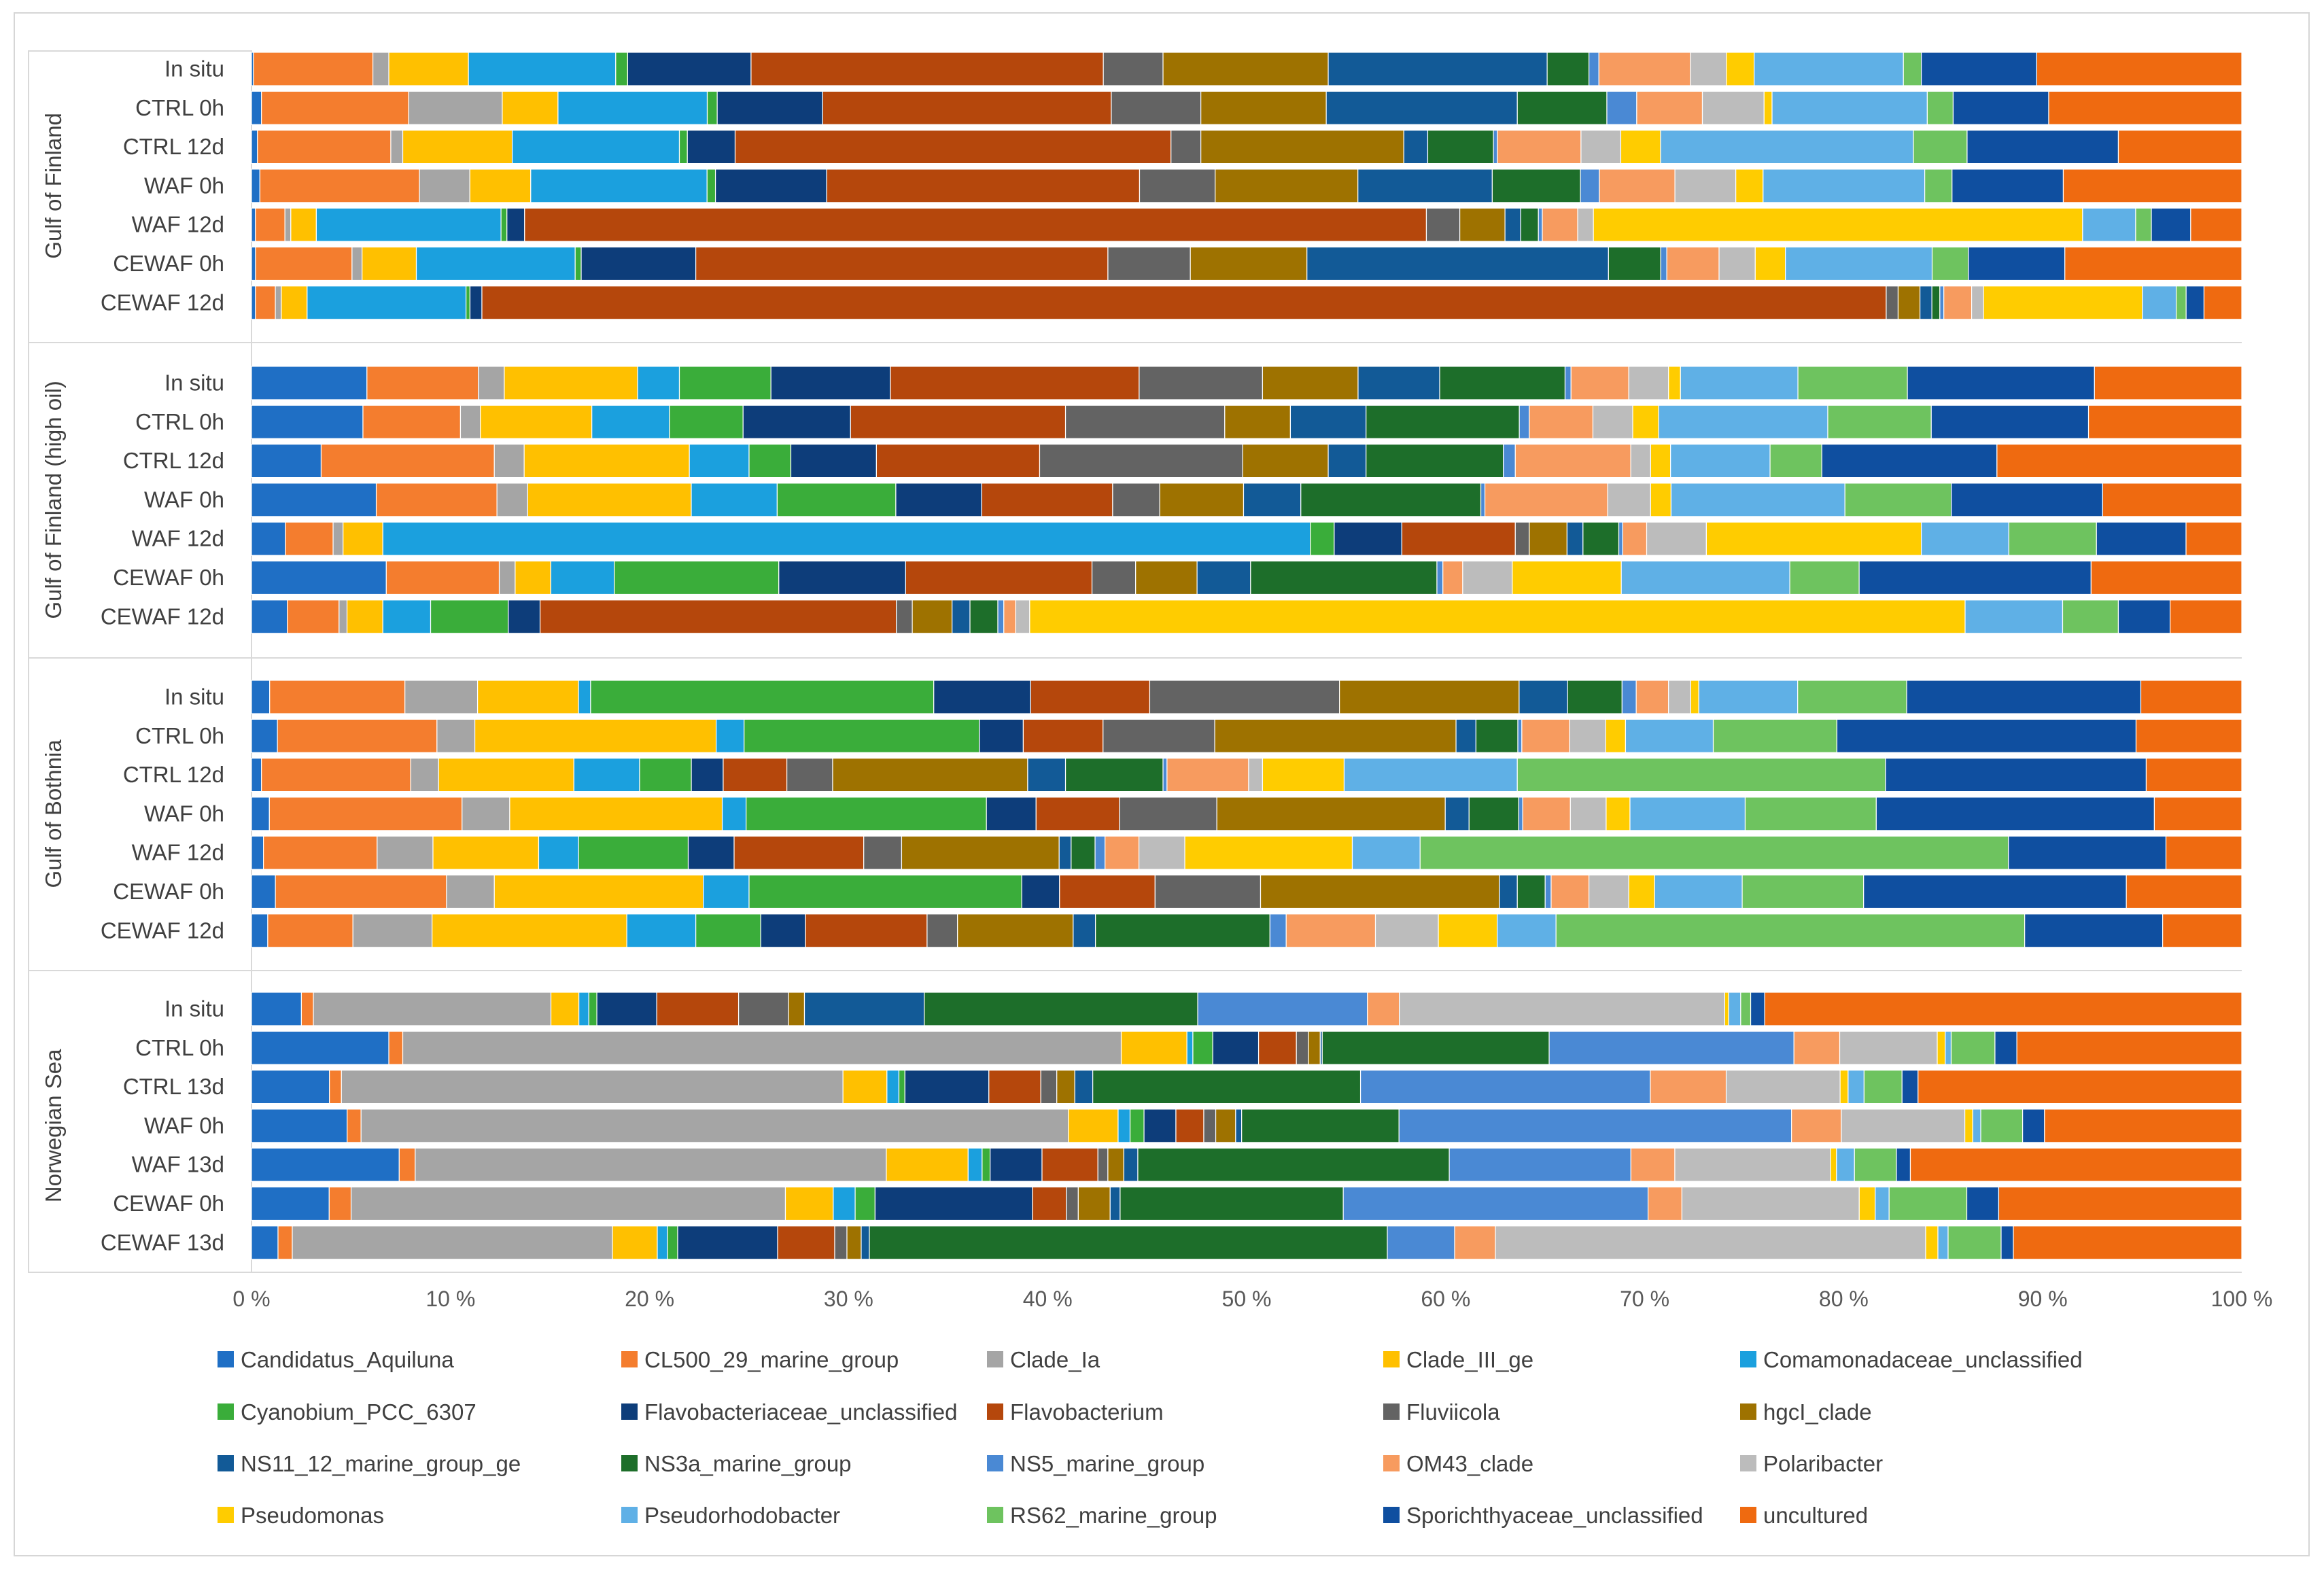 The width and height of the screenshot is (2324, 1570). What do you see at coordinates (742, 1515) in the screenshot?
I see `legend-label: Pseudorhodobacter` at bounding box center [742, 1515].